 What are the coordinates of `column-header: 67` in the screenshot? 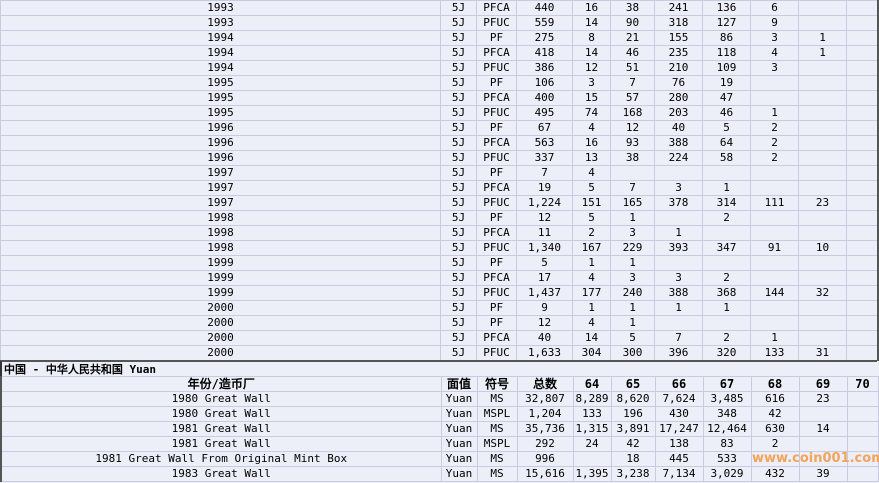 It's located at (727, 384).